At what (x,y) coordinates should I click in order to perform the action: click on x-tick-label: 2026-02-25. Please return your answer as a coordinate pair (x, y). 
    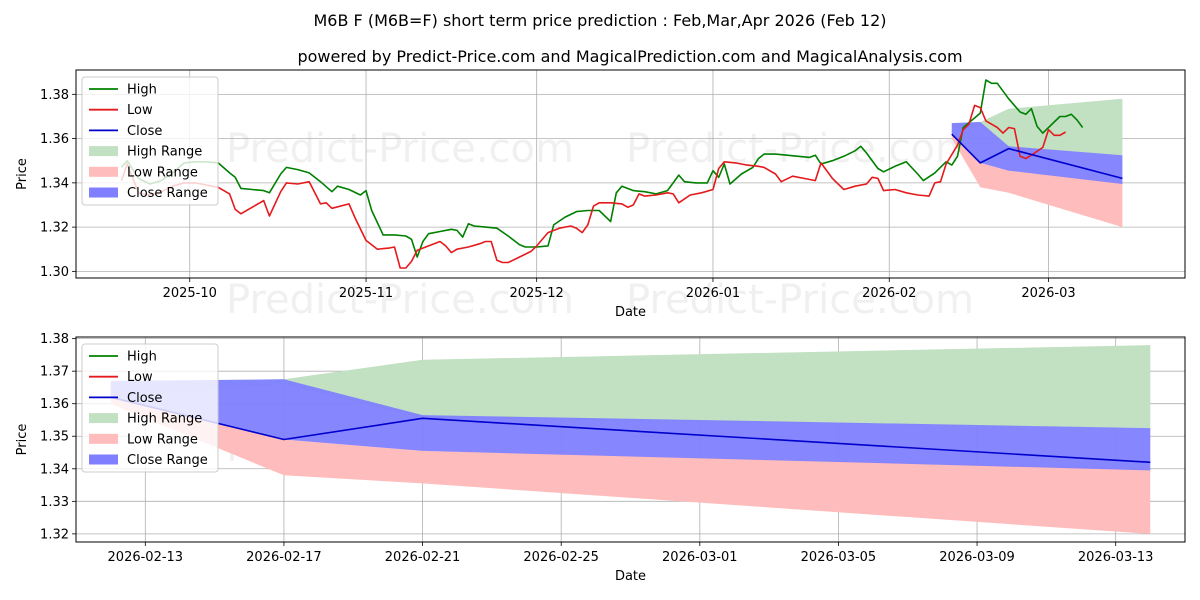
    Looking at the image, I should click on (561, 557).